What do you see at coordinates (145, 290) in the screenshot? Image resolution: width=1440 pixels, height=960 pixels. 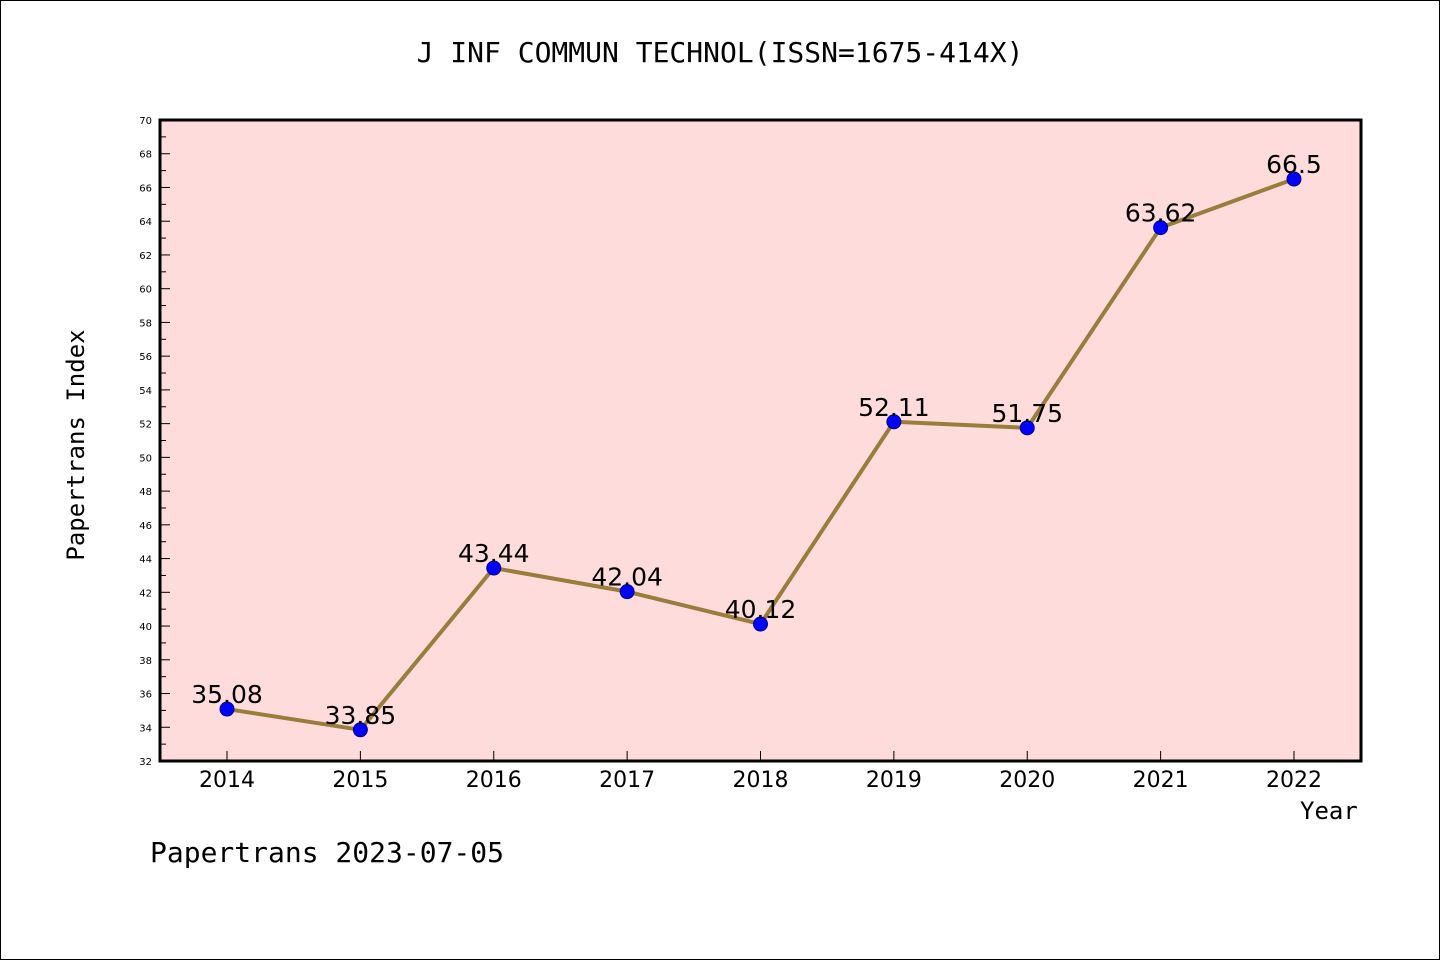 I see `y-tick-label: 60` at bounding box center [145, 290].